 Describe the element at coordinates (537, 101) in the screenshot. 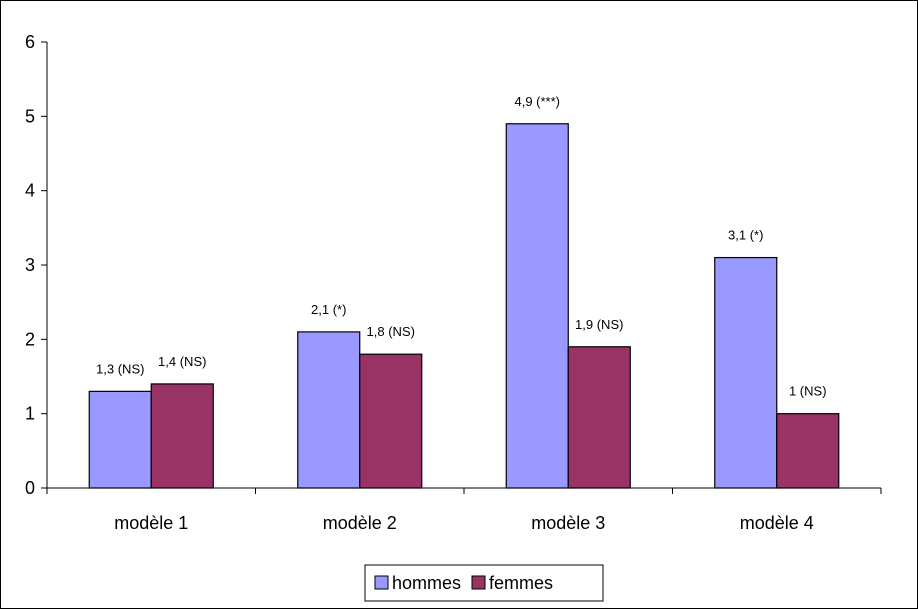

I see `data-label-hommes-3: 4,9 (***)` at that location.